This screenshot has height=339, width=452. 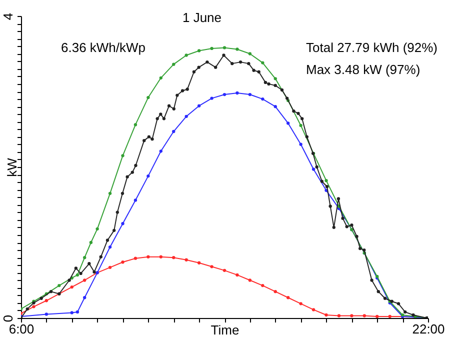 I want to click on annotation: Total 27.79 kWh (92%), so click(x=372, y=47).